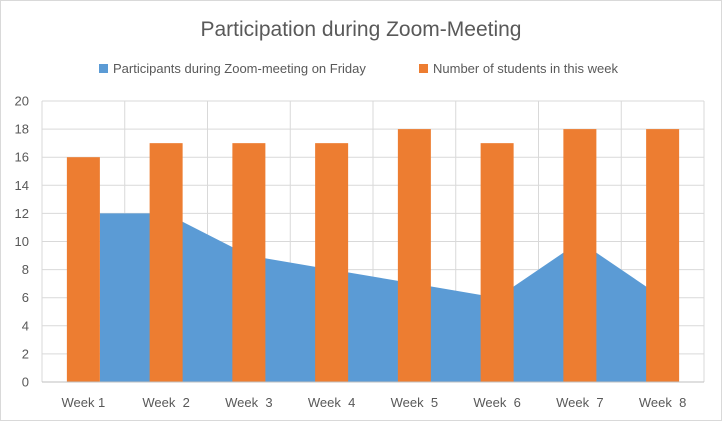  What do you see at coordinates (22, 101) in the screenshot?
I see `y-tick-label: 20` at bounding box center [22, 101].